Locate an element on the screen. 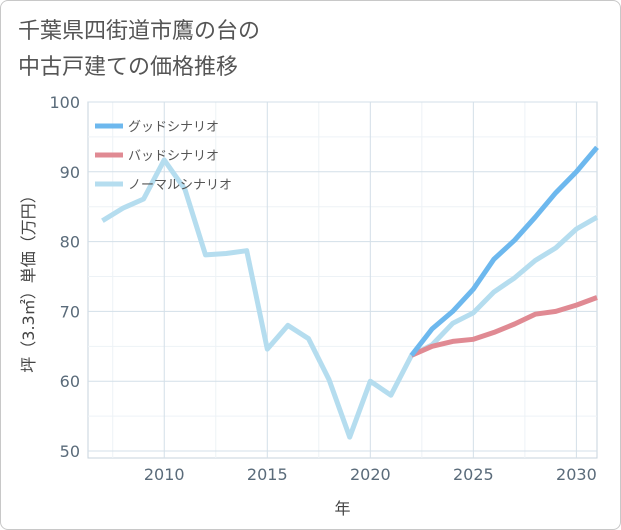 The image size is (621, 530). y-tick-label: 50 is located at coordinates (70, 451).